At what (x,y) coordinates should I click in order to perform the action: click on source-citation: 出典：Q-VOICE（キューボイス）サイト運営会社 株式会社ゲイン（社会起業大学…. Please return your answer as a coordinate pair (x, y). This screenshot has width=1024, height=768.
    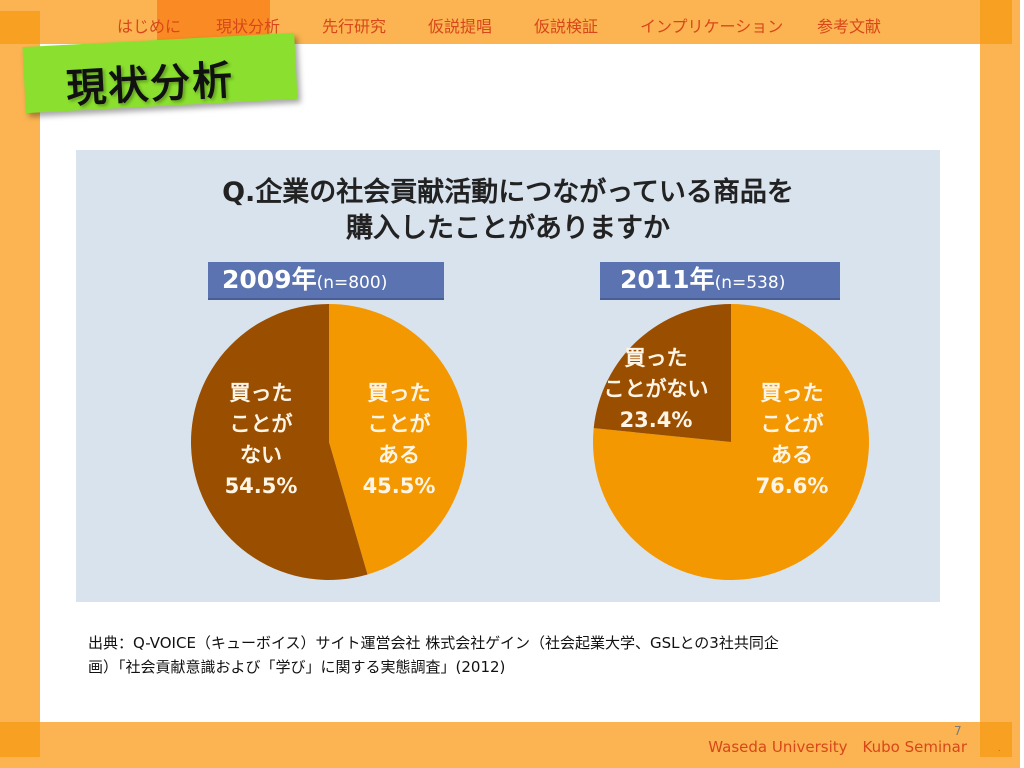
    Looking at the image, I should click on (513, 655).